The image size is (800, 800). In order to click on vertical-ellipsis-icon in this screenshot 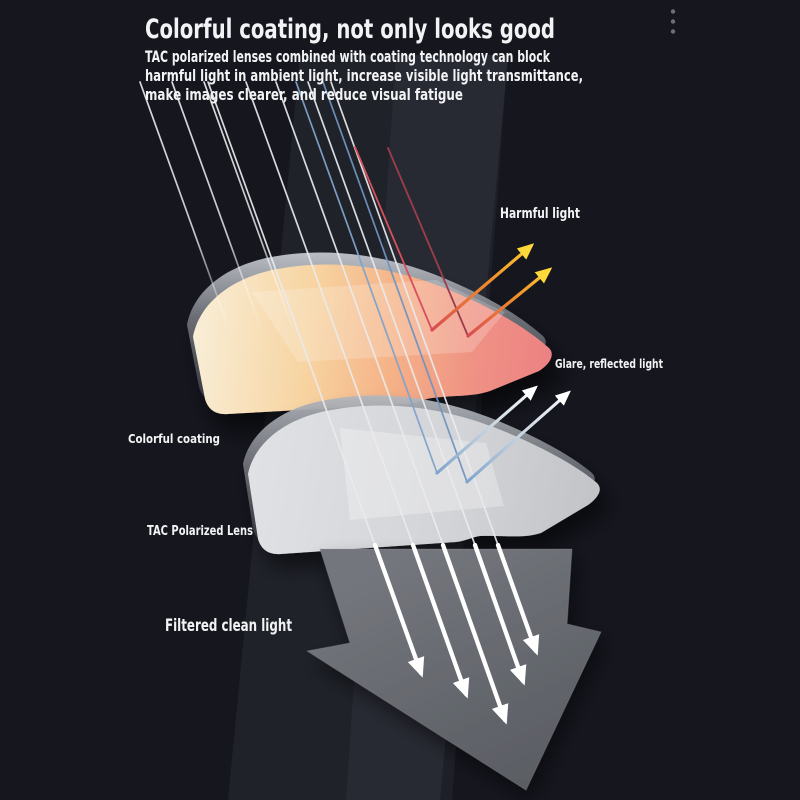, I will do `click(673, 21)`.